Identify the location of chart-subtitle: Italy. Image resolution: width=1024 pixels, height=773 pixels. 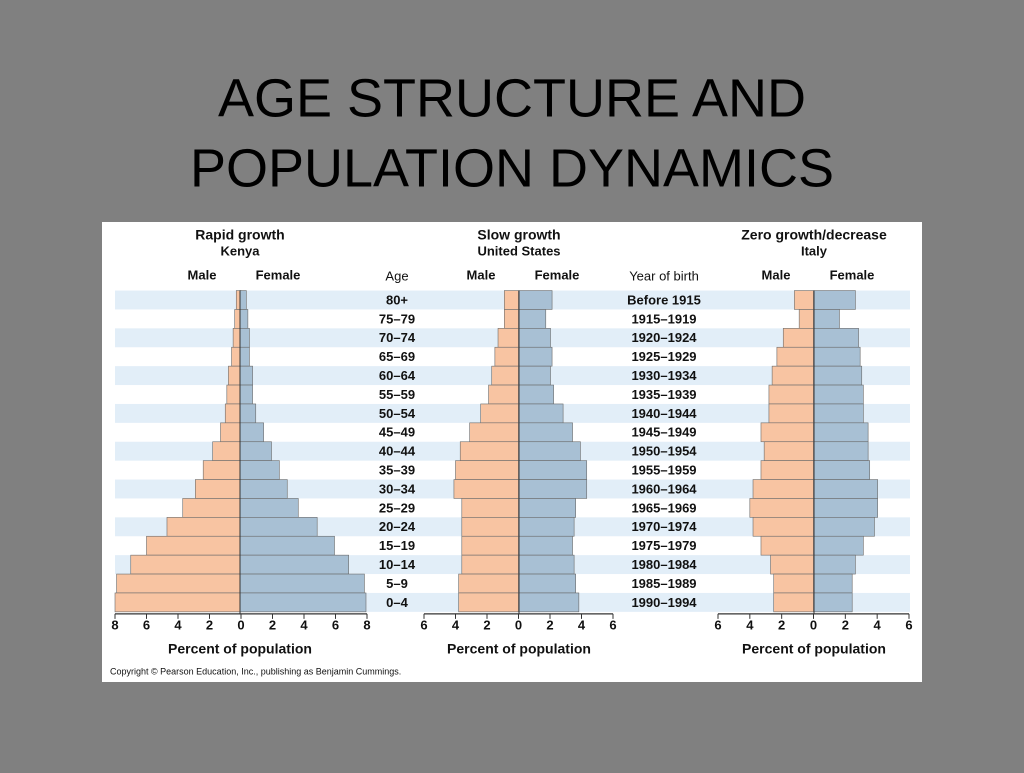
(814, 250).